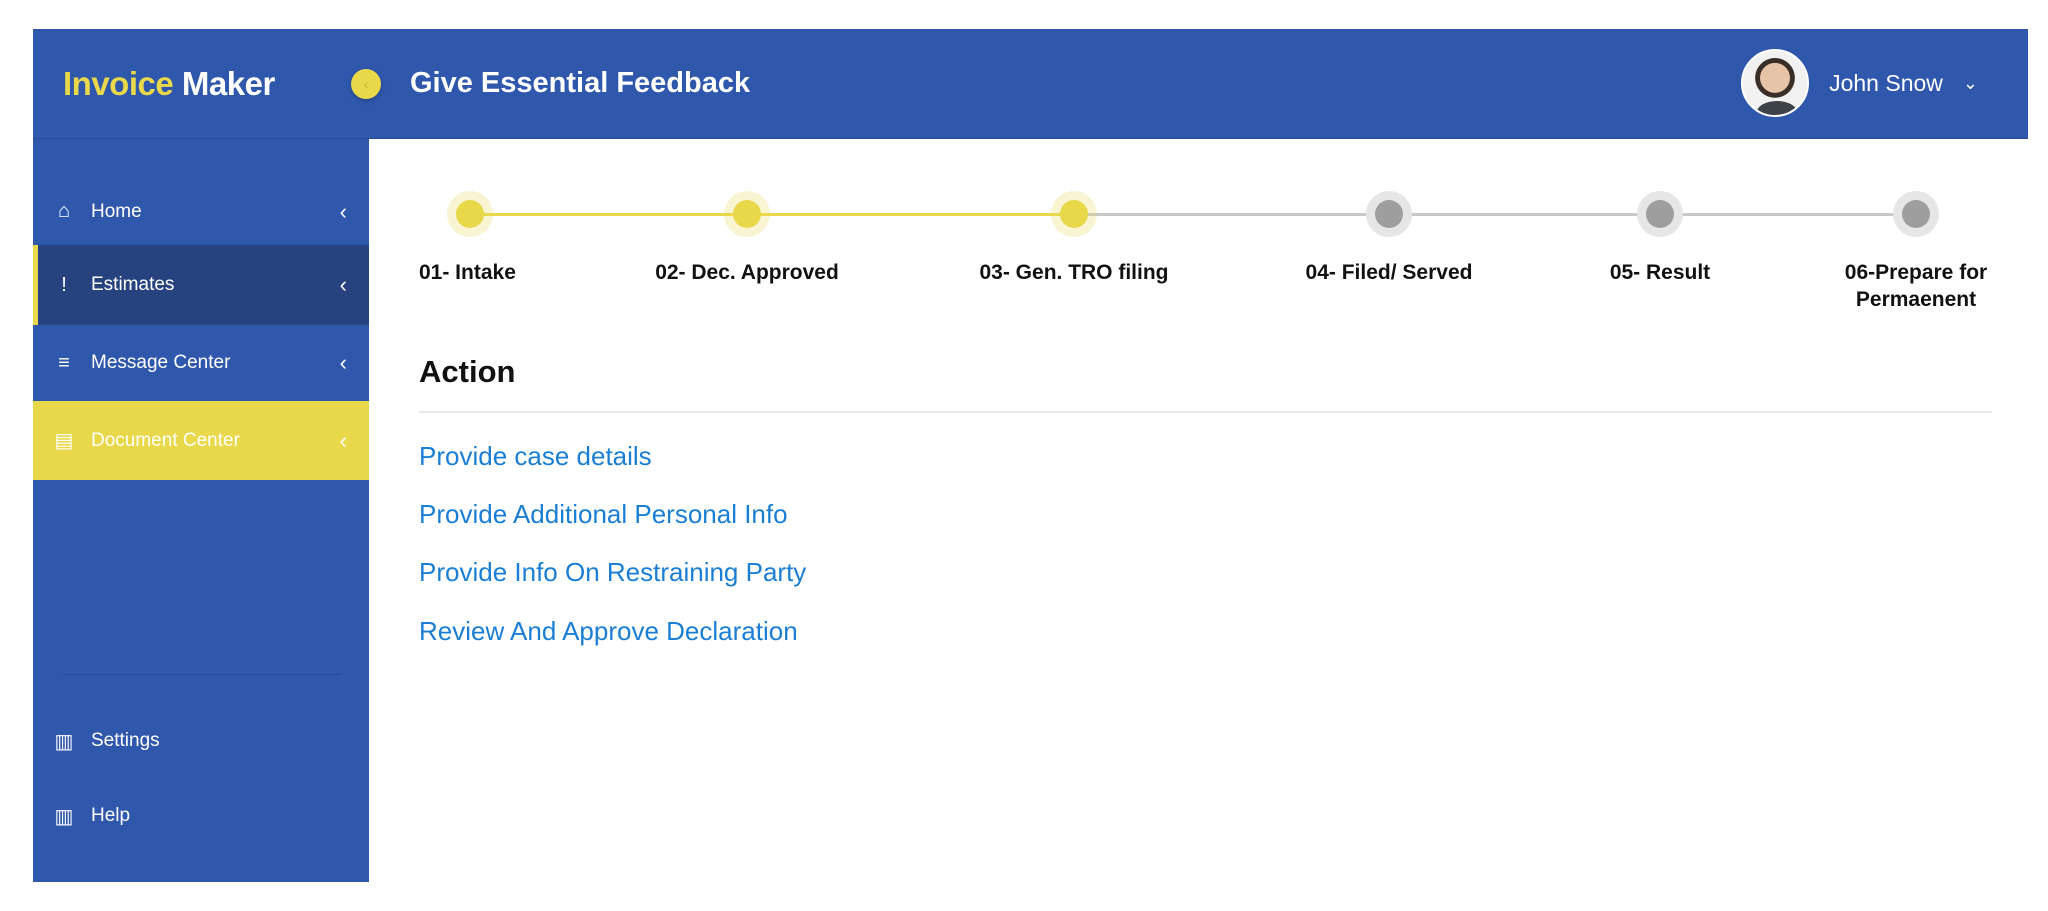  Describe the element at coordinates (201, 440) in the screenshot. I see `sidebar-item-document-center: ▤ Document Center ‹` at that location.